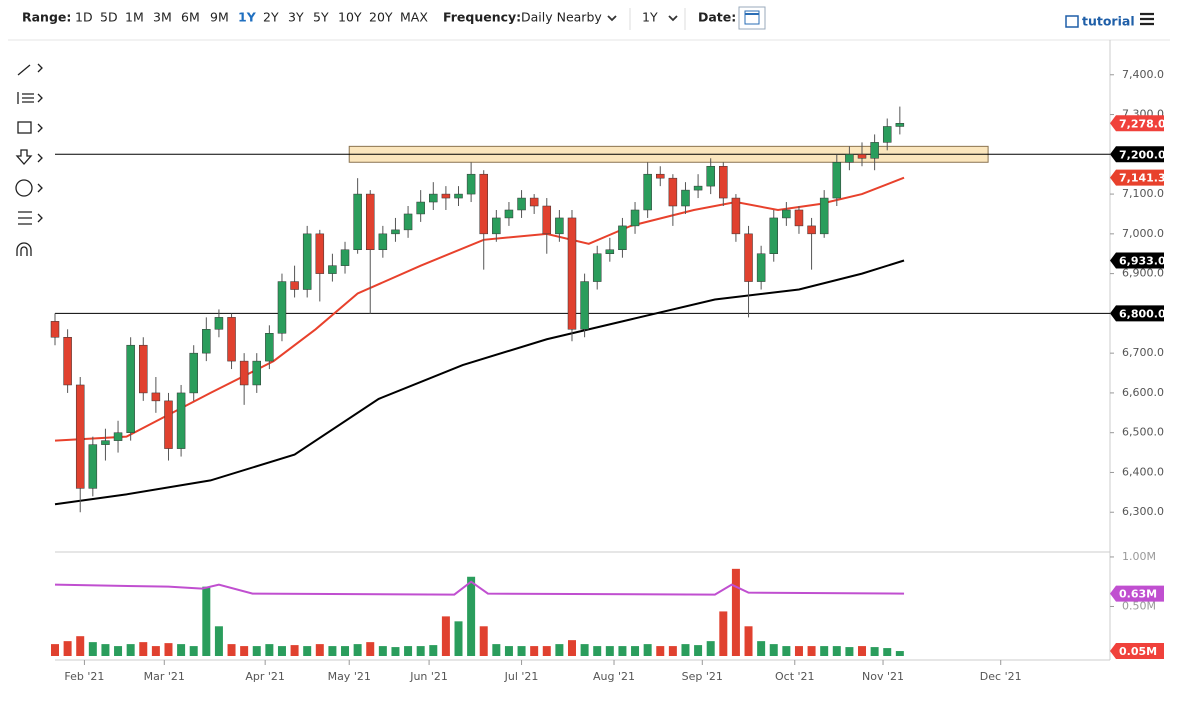 This screenshot has height=703, width=1177. What do you see at coordinates (24, 127) in the screenshot?
I see `tool-rect` at bounding box center [24, 127].